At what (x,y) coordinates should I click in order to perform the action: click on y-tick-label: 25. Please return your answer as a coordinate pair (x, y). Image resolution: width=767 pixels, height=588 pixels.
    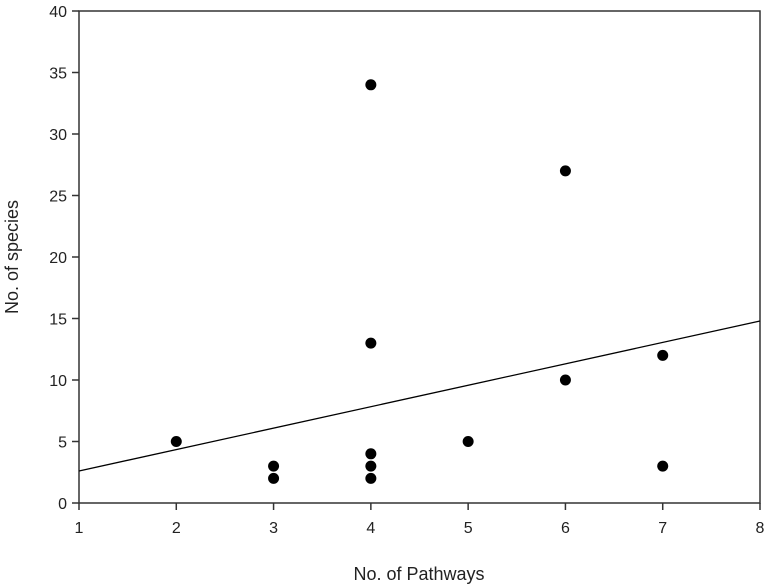
    Looking at the image, I should click on (58, 197).